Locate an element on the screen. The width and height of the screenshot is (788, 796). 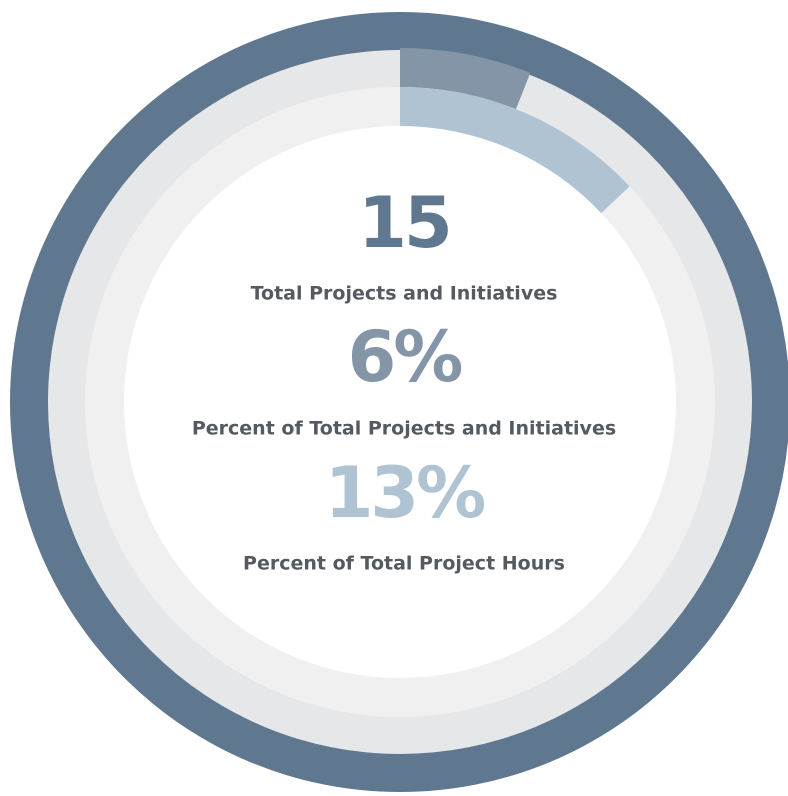
series-label: Percent of Total Project Hours is located at coordinates (404, 564).